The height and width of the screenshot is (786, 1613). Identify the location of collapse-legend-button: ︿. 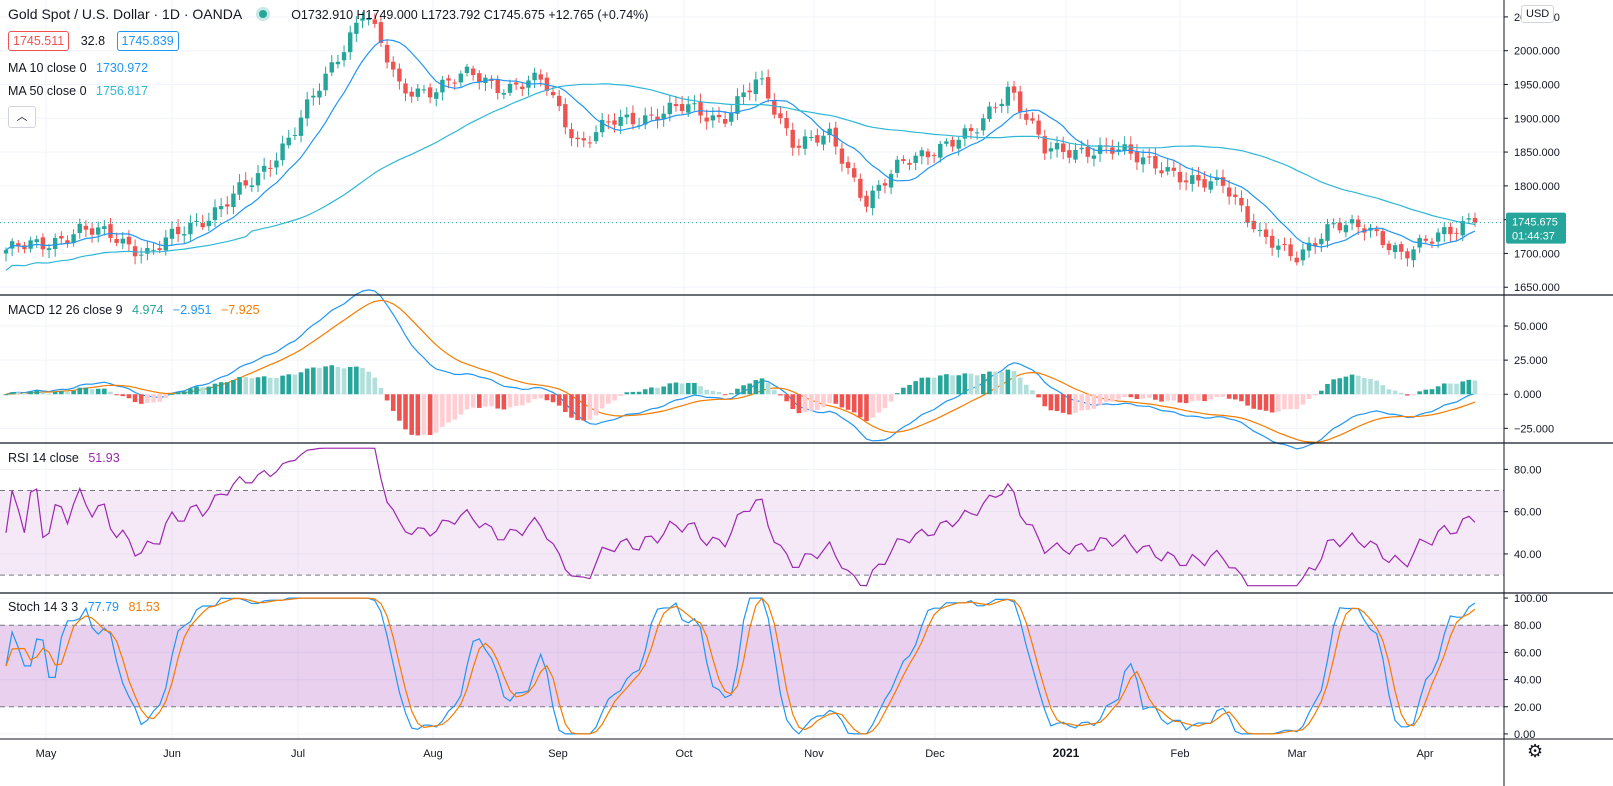
(22, 117).